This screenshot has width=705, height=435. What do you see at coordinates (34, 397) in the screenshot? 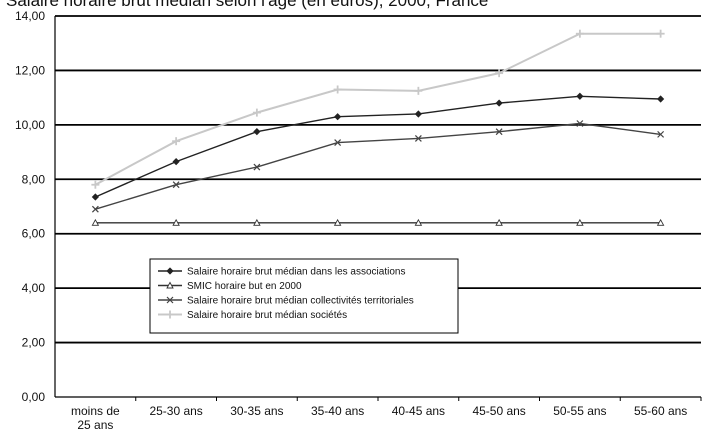
I see `y-tick-label: 0,00` at bounding box center [34, 397].